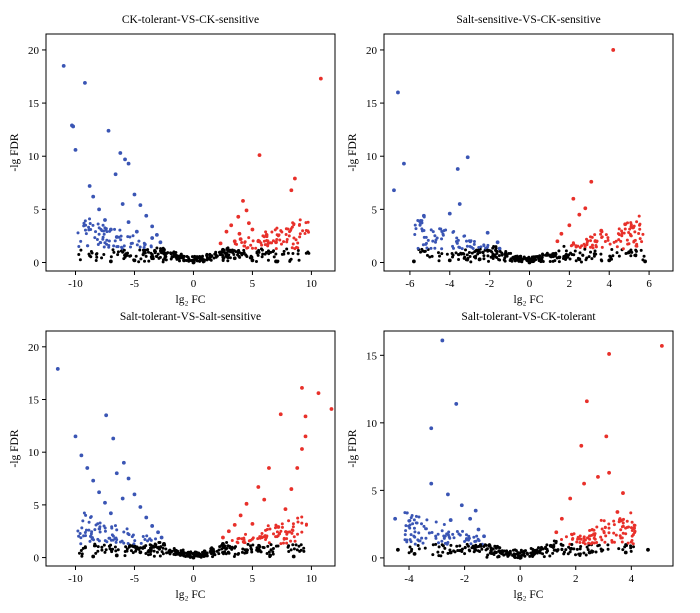  What do you see at coordinates (190, 317) in the screenshot?
I see `chart-title: Salt-tolerant-VS-Salt-sensitive` at bounding box center [190, 317].